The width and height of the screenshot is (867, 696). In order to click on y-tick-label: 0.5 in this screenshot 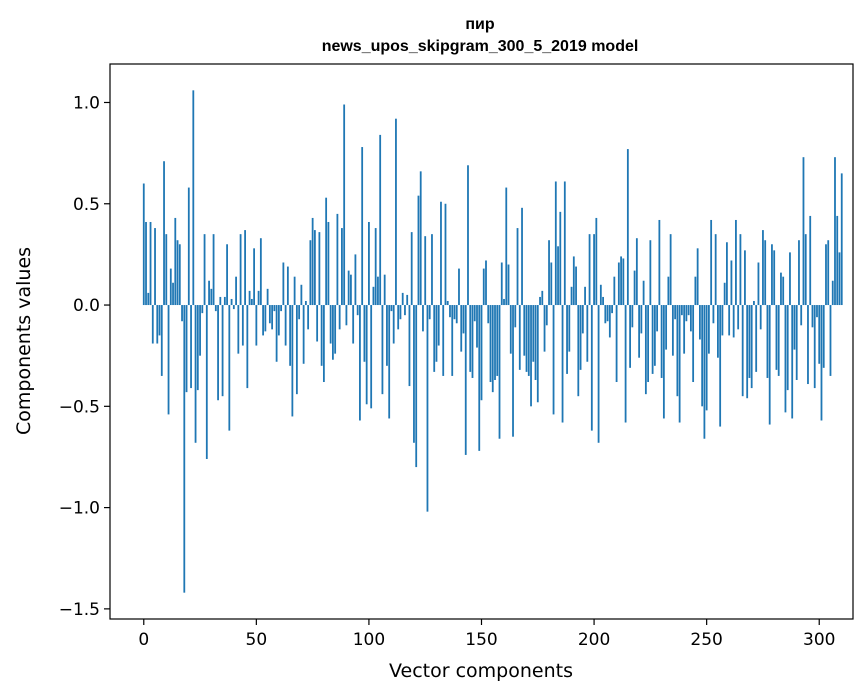, I will do `click(86, 205)`.